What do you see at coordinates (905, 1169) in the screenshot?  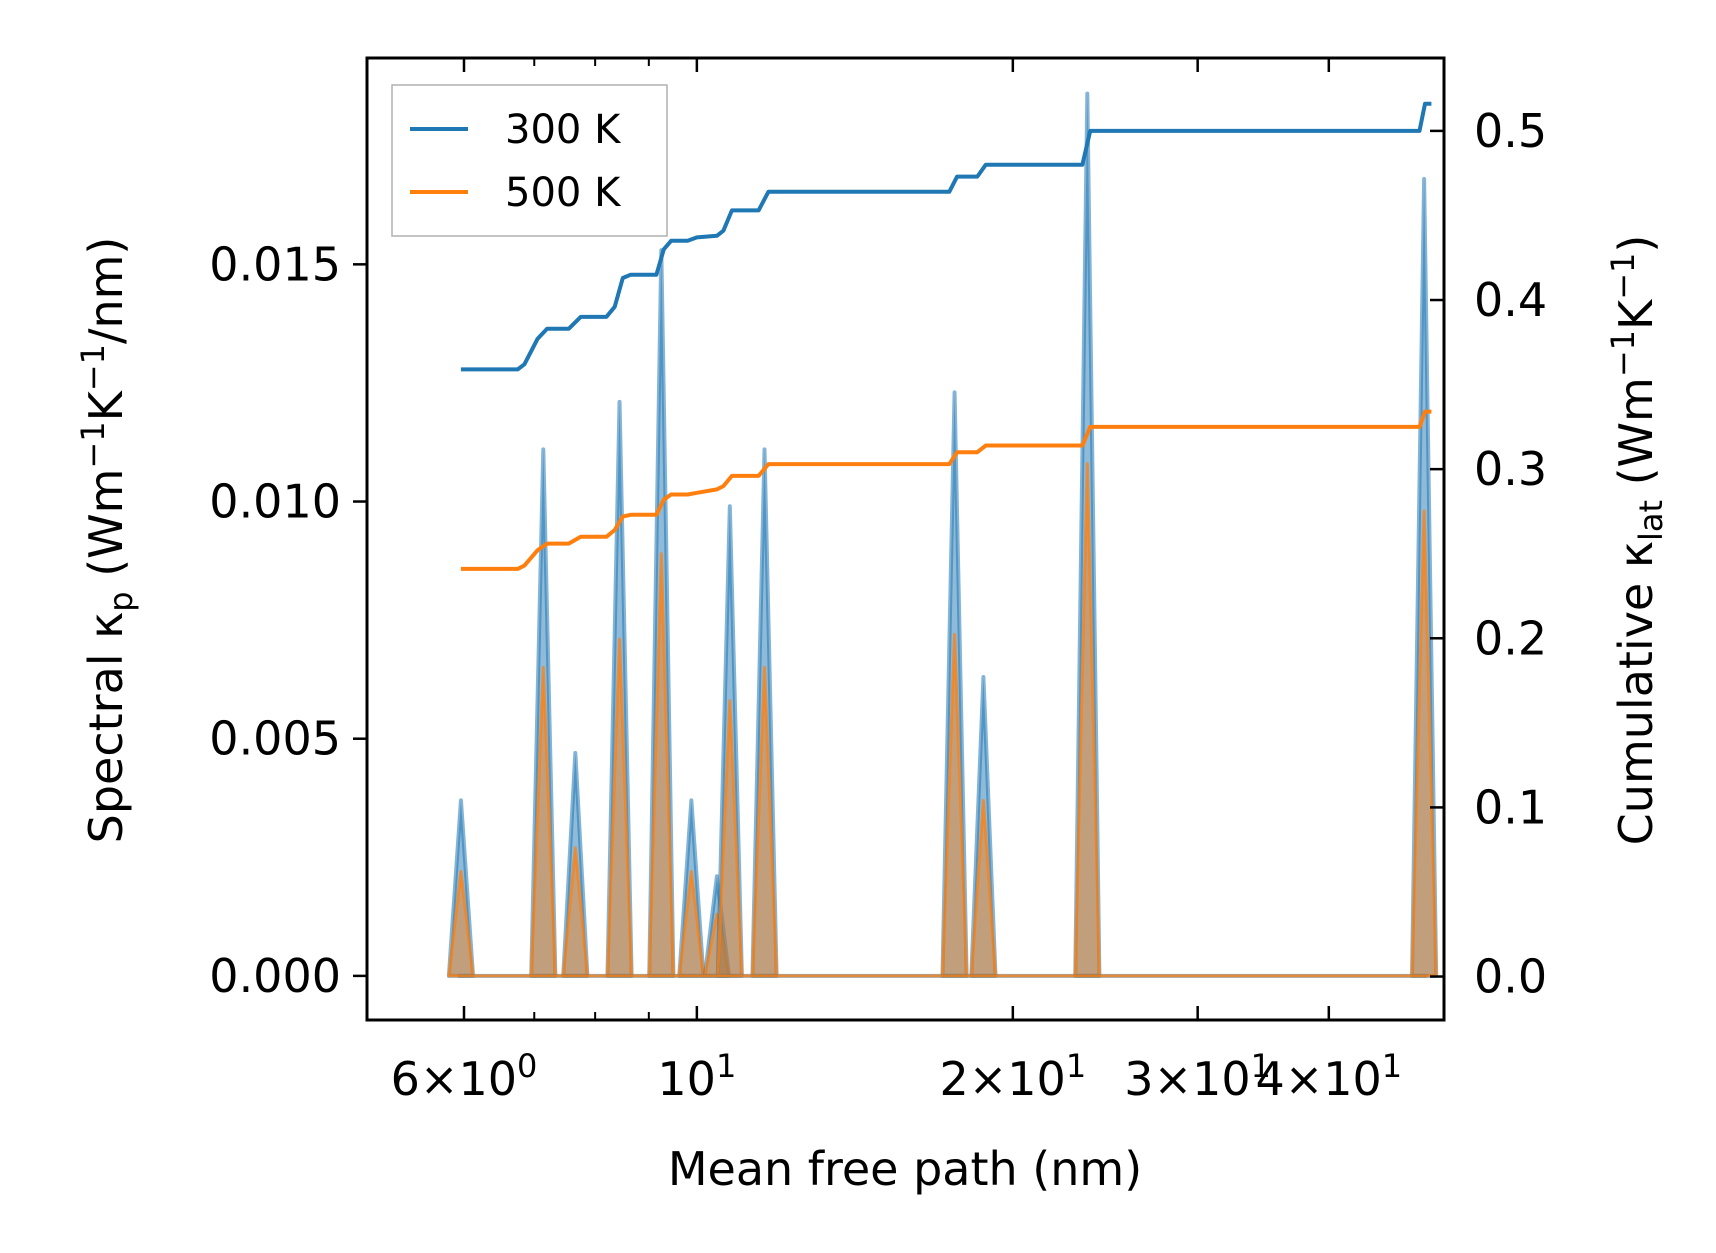 I see `x-axis-title: Mean free path (nm)` at bounding box center [905, 1169].